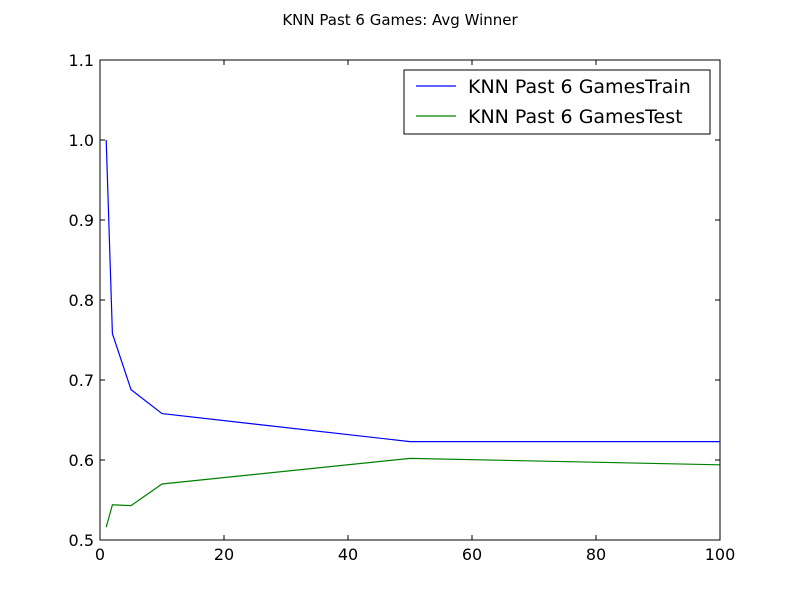 The width and height of the screenshot is (800, 605). I want to click on x-tick-label: 20, so click(224, 554).